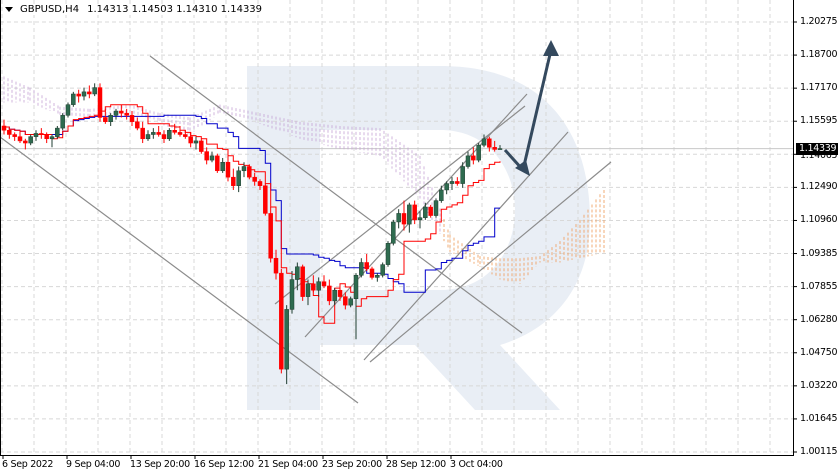 This screenshot has height=476, width=838. I want to click on current-price-label: 1.14339, so click(817, 149).